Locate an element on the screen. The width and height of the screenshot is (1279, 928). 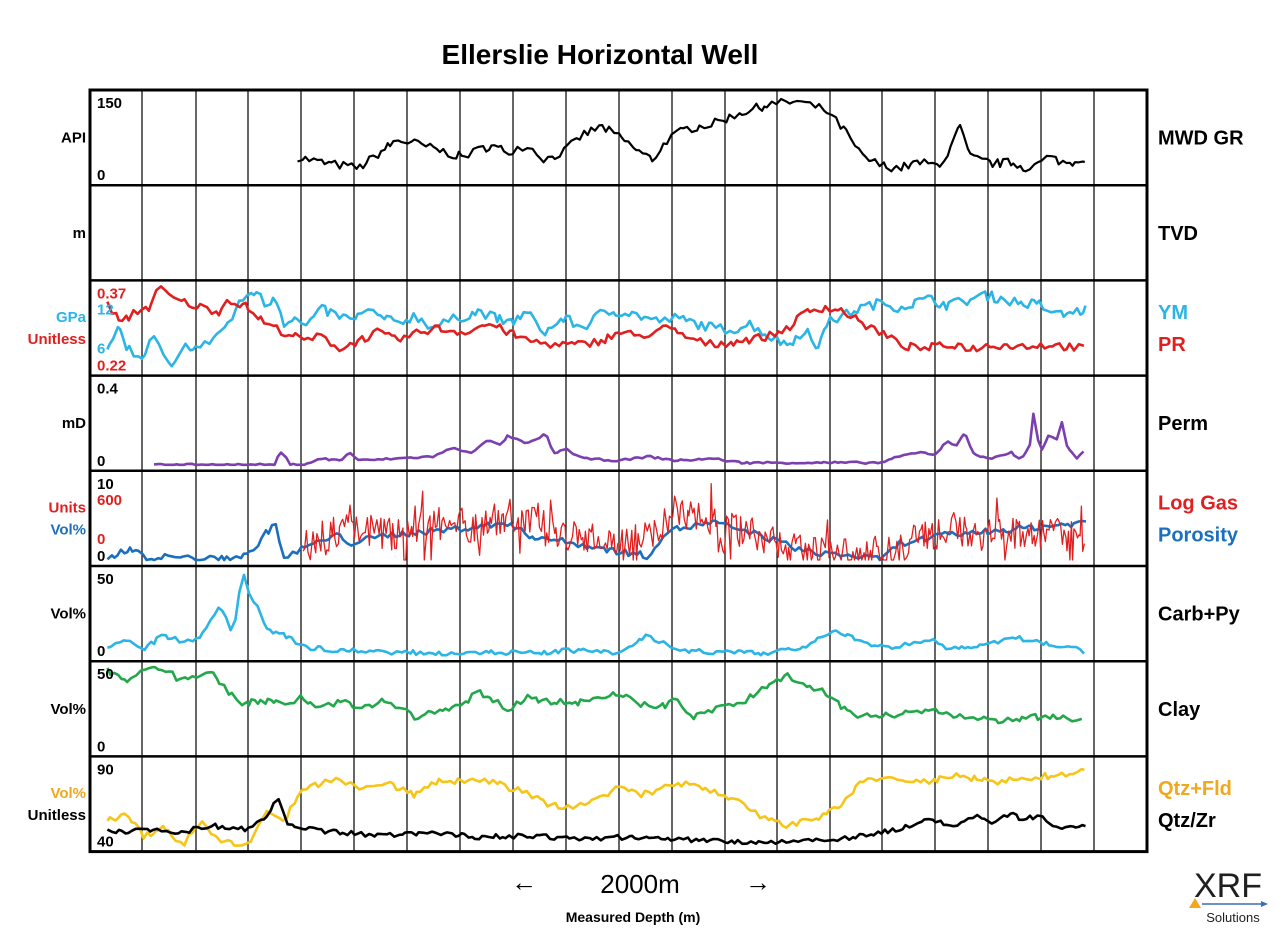
track-carb-py: Vol% 50 0 Carb+Py is located at coordinates (645, 615).